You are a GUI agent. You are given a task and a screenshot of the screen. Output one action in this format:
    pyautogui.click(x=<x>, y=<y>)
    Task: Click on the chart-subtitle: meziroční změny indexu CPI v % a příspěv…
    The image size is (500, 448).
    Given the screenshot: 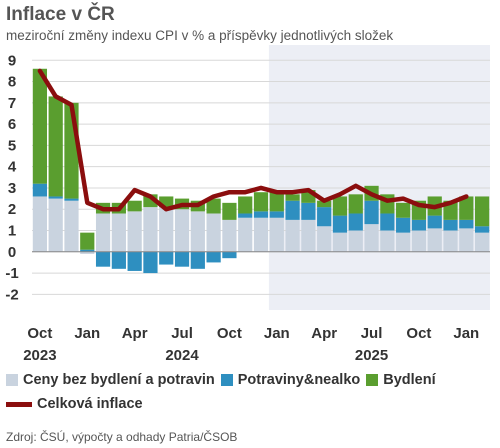 What is the action you would take?
    pyautogui.click(x=200, y=35)
    